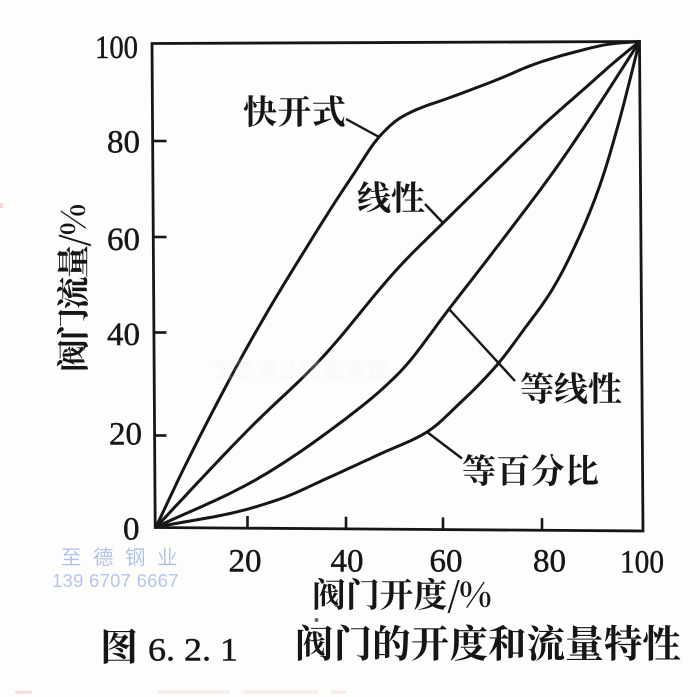  What do you see at coordinates (115, 580) in the screenshot?
I see `svg-text: 139 6707 6667` at bounding box center [115, 580].